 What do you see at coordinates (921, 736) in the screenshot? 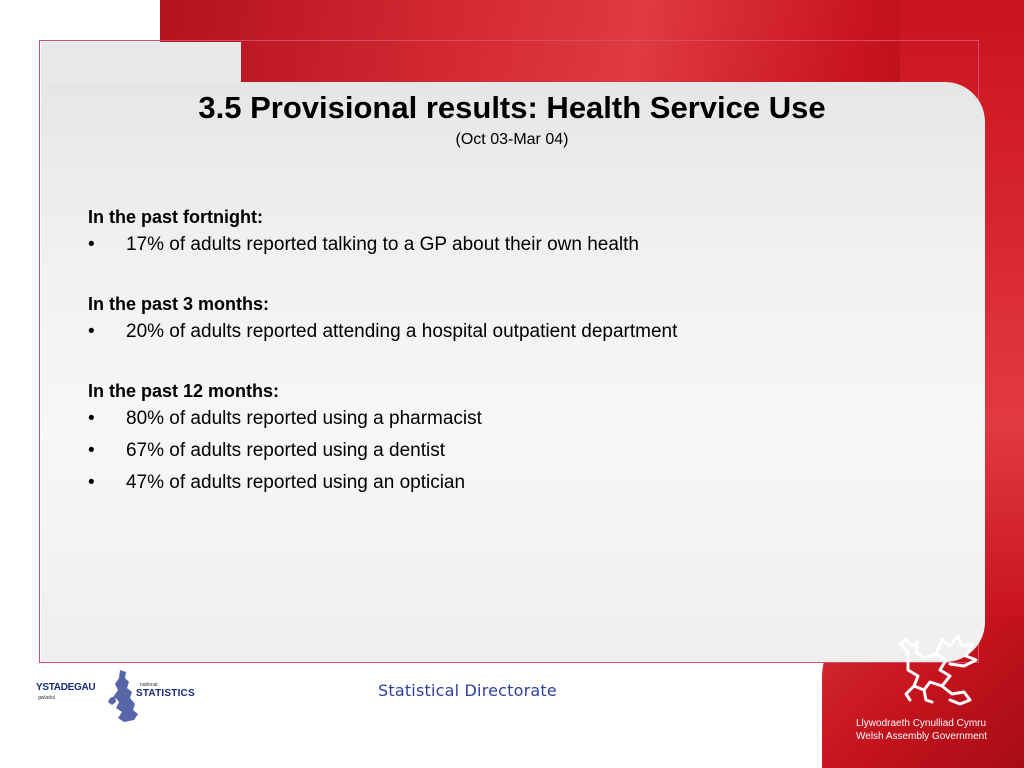
I see `wag-english-name: Welsh Assembly Government` at bounding box center [921, 736].